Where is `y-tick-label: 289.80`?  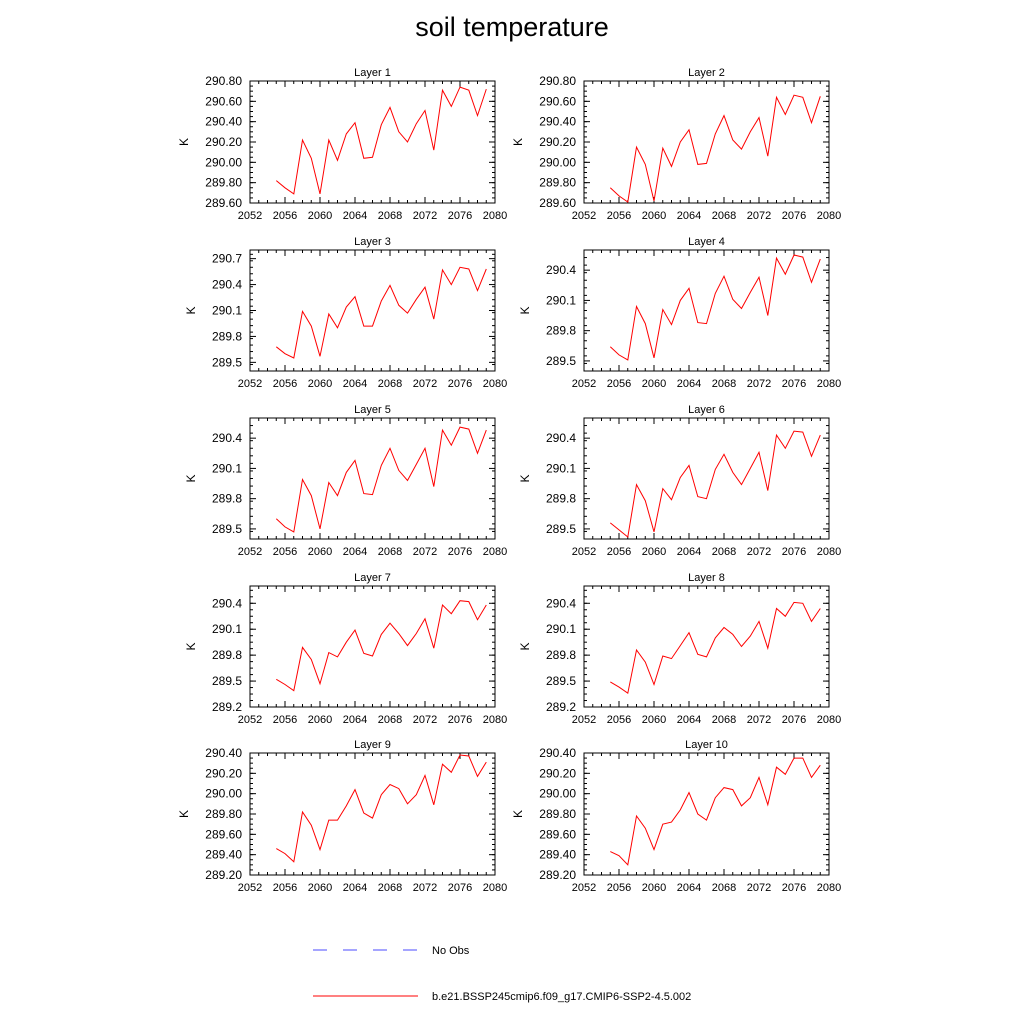
y-tick-label: 289.80 is located at coordinates (557, 183).